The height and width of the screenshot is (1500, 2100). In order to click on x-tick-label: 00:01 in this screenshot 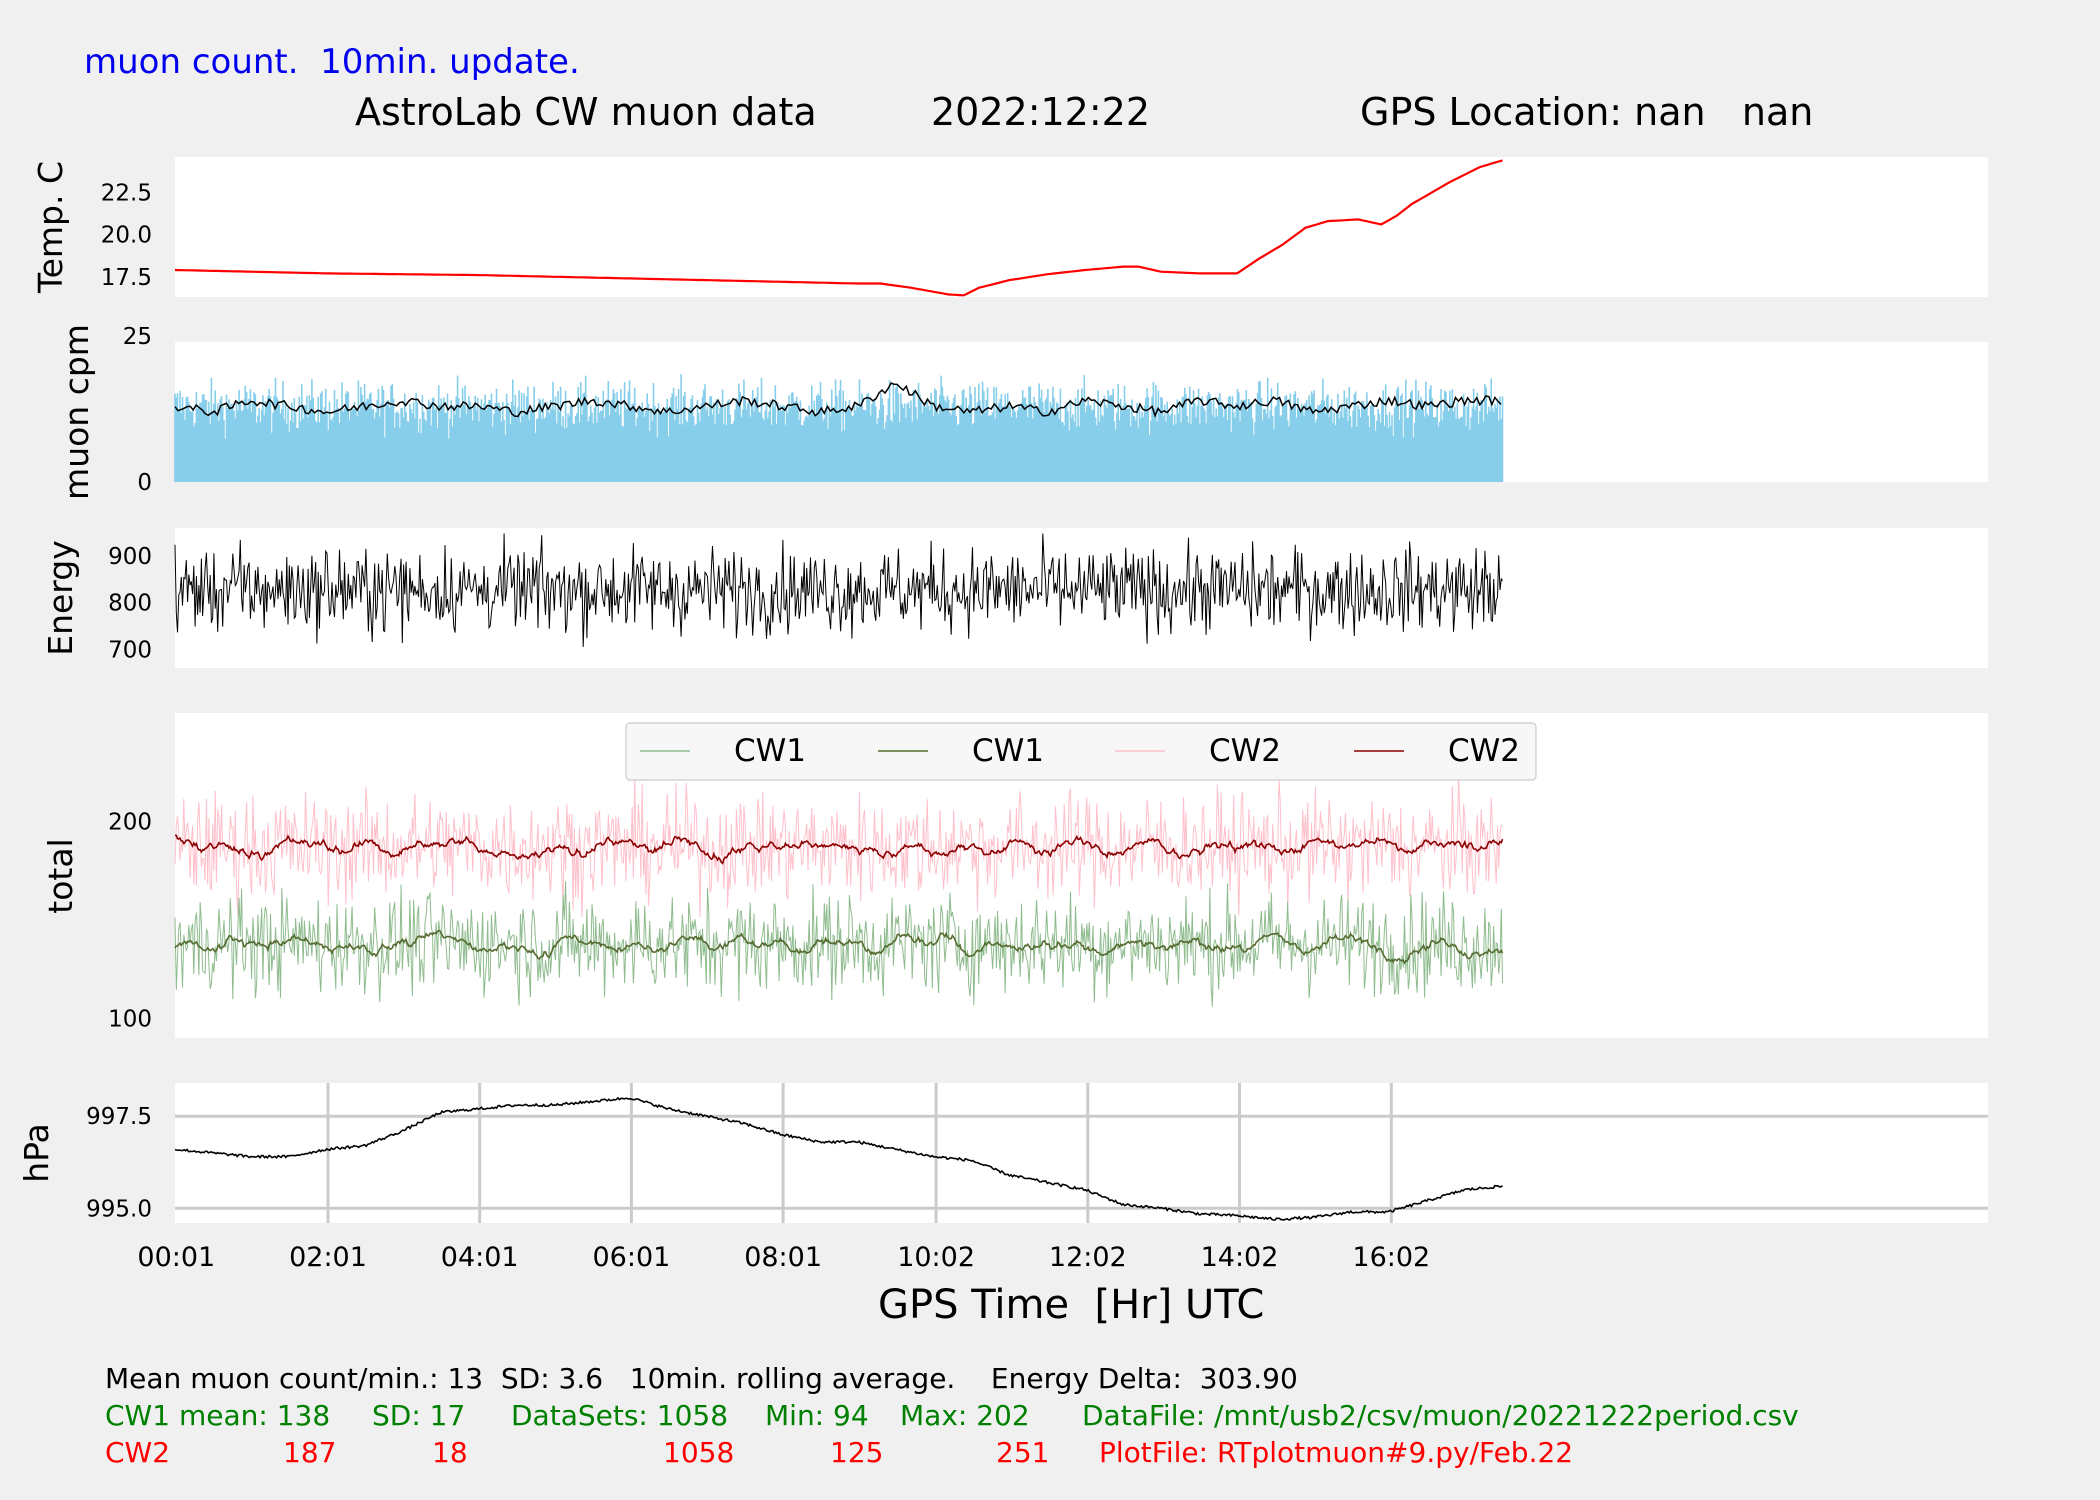, I will do `click(176, 1257)`.